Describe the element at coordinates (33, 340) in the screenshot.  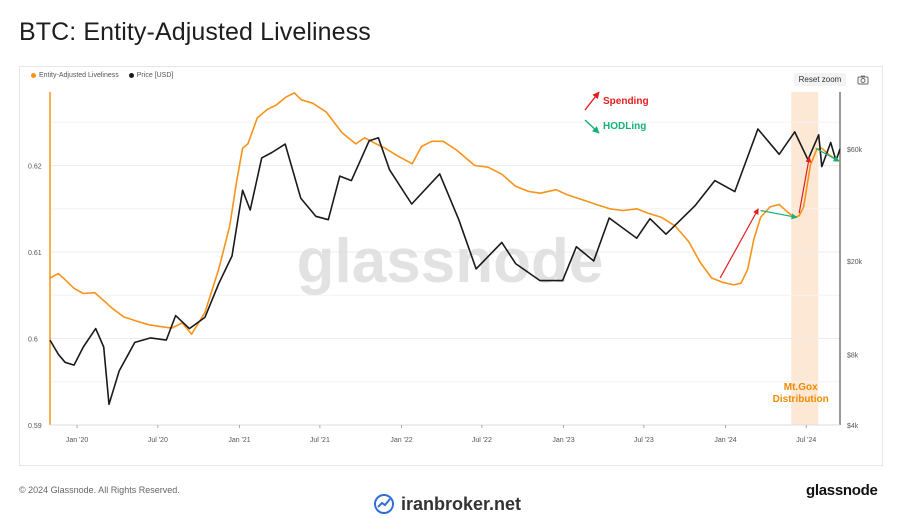
I see `y-left-tick-label: 0.6` at that location.